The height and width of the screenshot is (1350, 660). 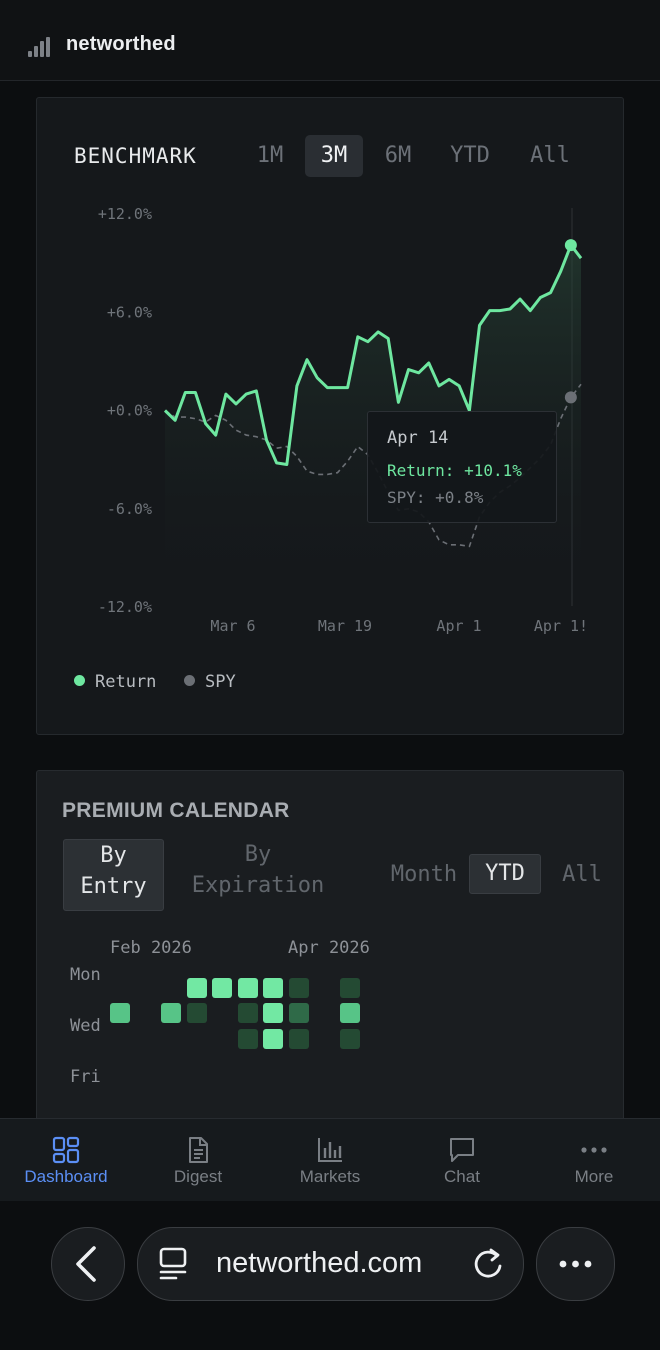 I want to click on x-tick-label: Apr 1, so click(x=458, y=626).